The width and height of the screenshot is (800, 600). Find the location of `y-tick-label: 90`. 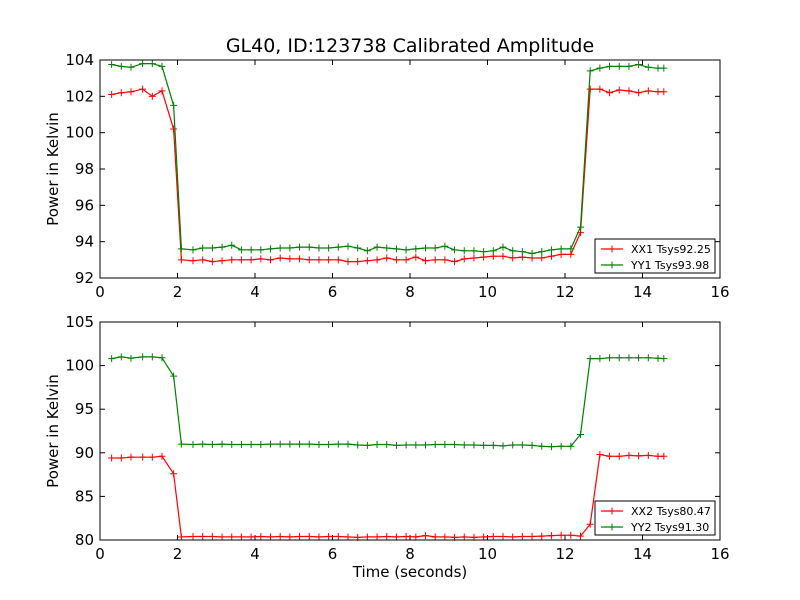

y-tick-label: 90 is located at coordinates (84, 453).